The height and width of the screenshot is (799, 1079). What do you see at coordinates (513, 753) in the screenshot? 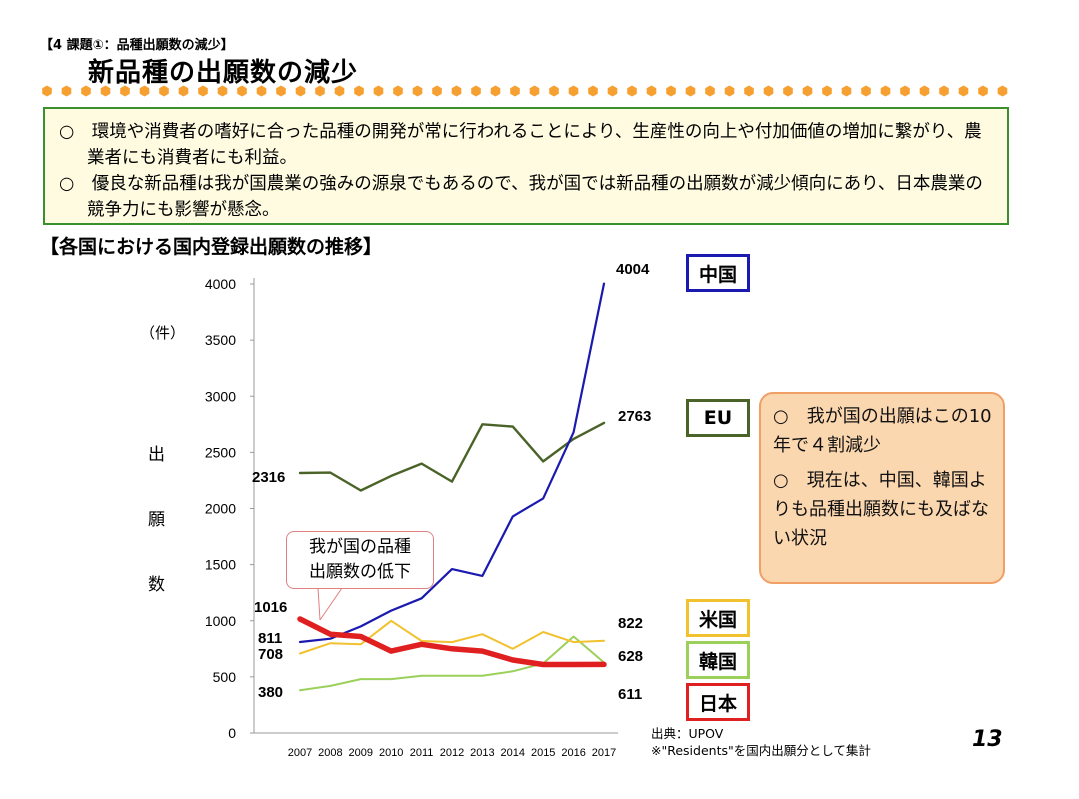
I see `x-tick-label: 2014` at bounding box center [513, 753].